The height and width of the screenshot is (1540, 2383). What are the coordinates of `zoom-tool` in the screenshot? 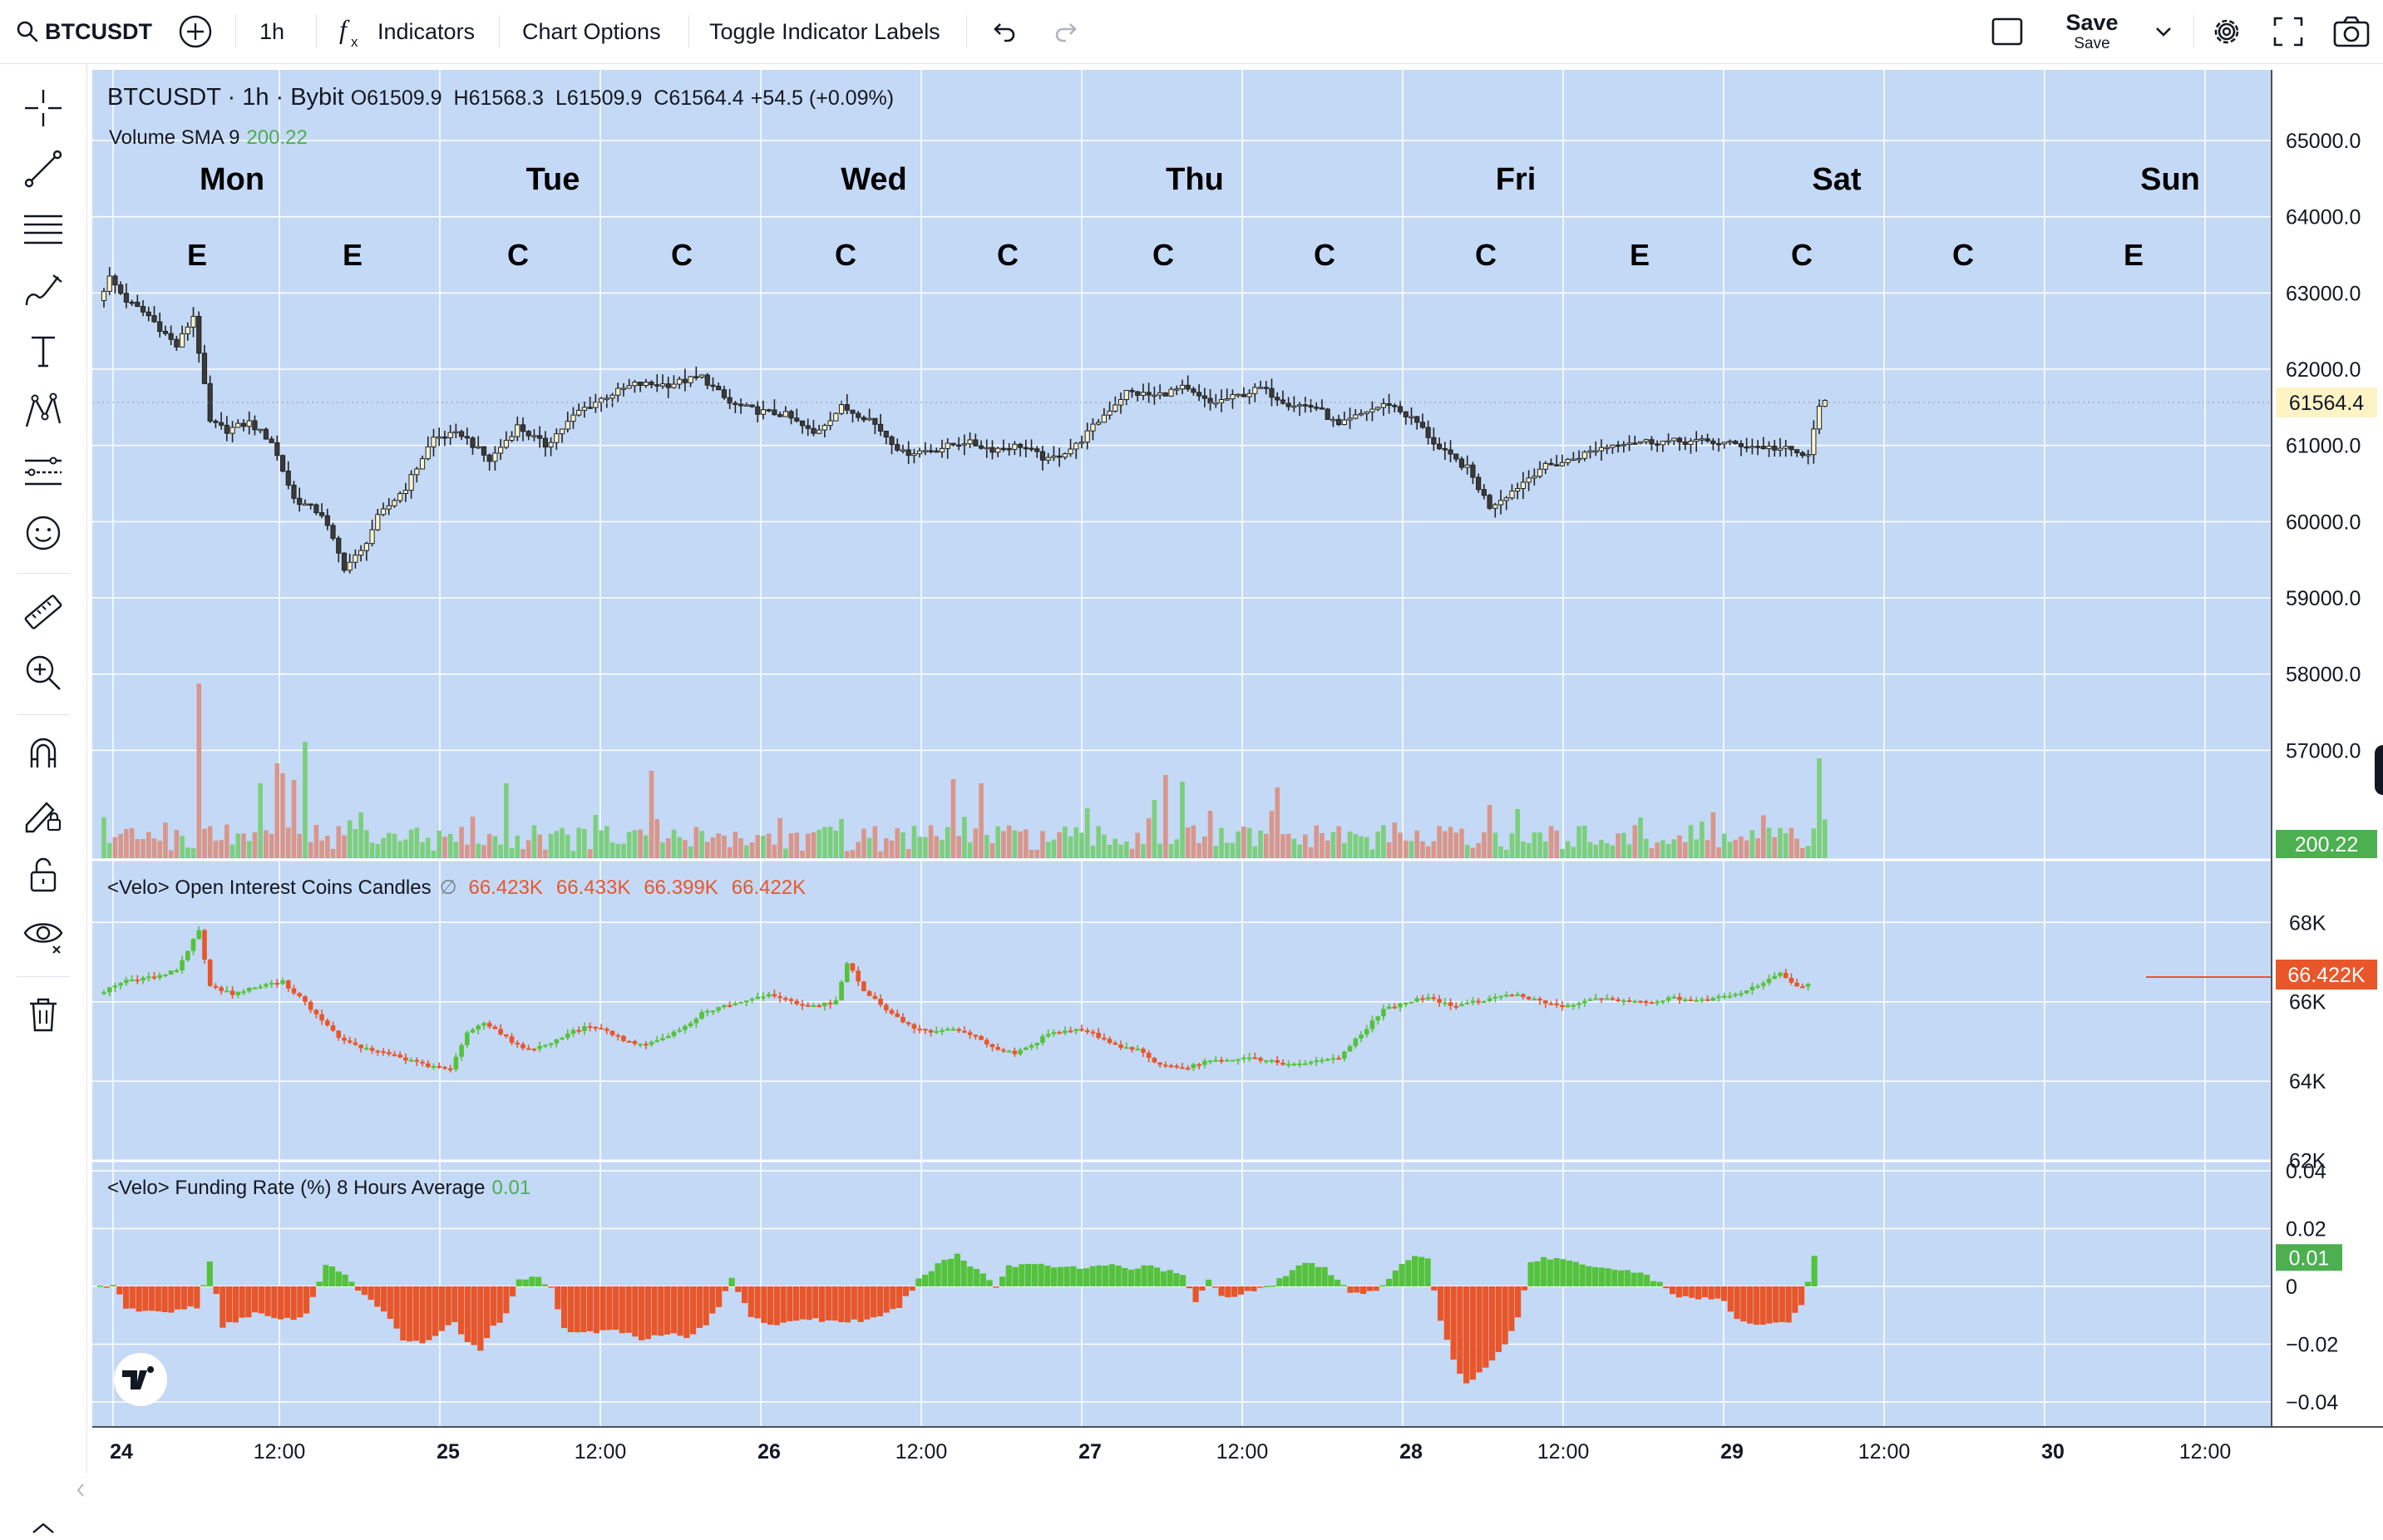 It's located at (43, 673).